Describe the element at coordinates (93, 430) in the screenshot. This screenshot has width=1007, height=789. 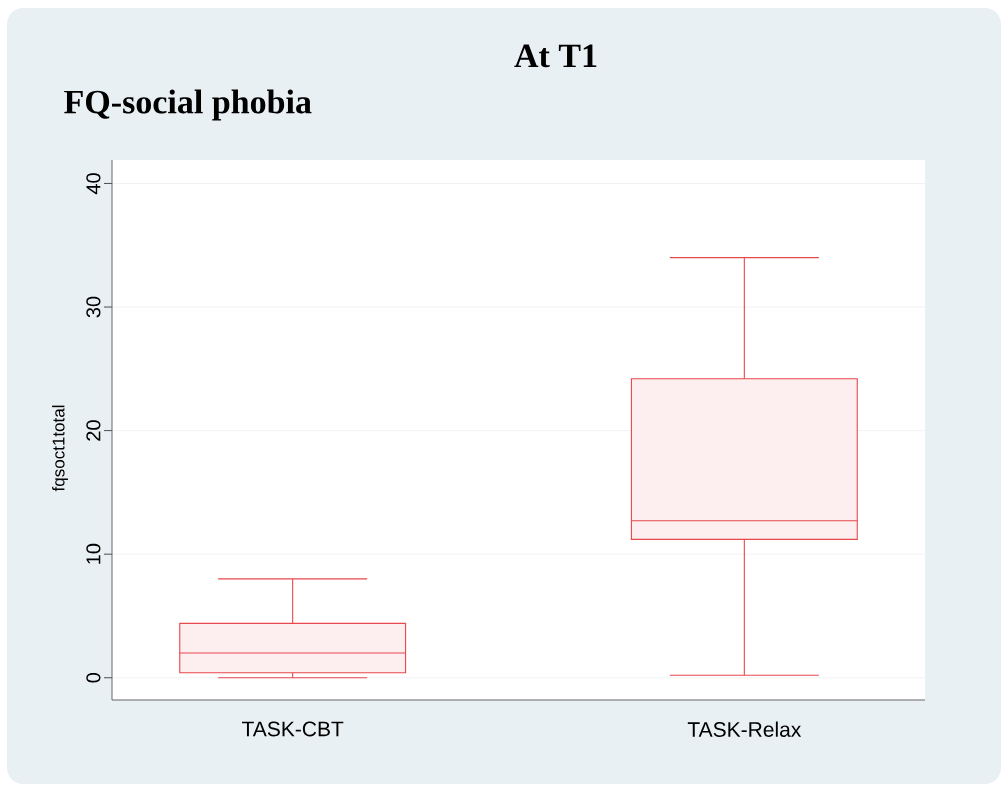
I see `y-tick-label: 20` at that location.